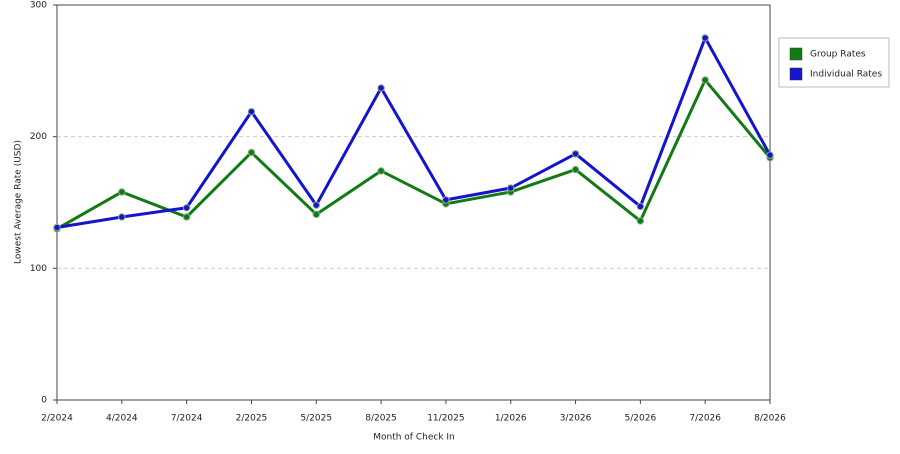 Image resolution: width=900 pixels, height=454 pixels. I want to click on legend-label: Group Rates, so click(838, 55).